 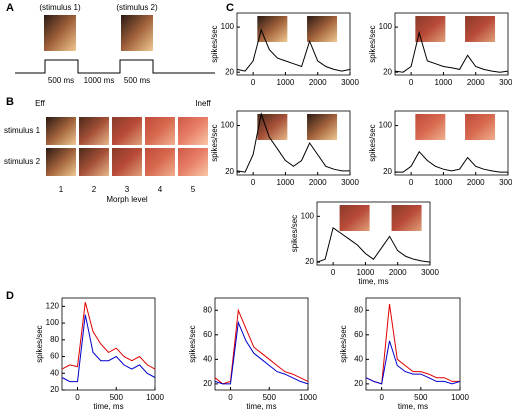 I want to click on panel-label: C, so click(x=230, y=8).